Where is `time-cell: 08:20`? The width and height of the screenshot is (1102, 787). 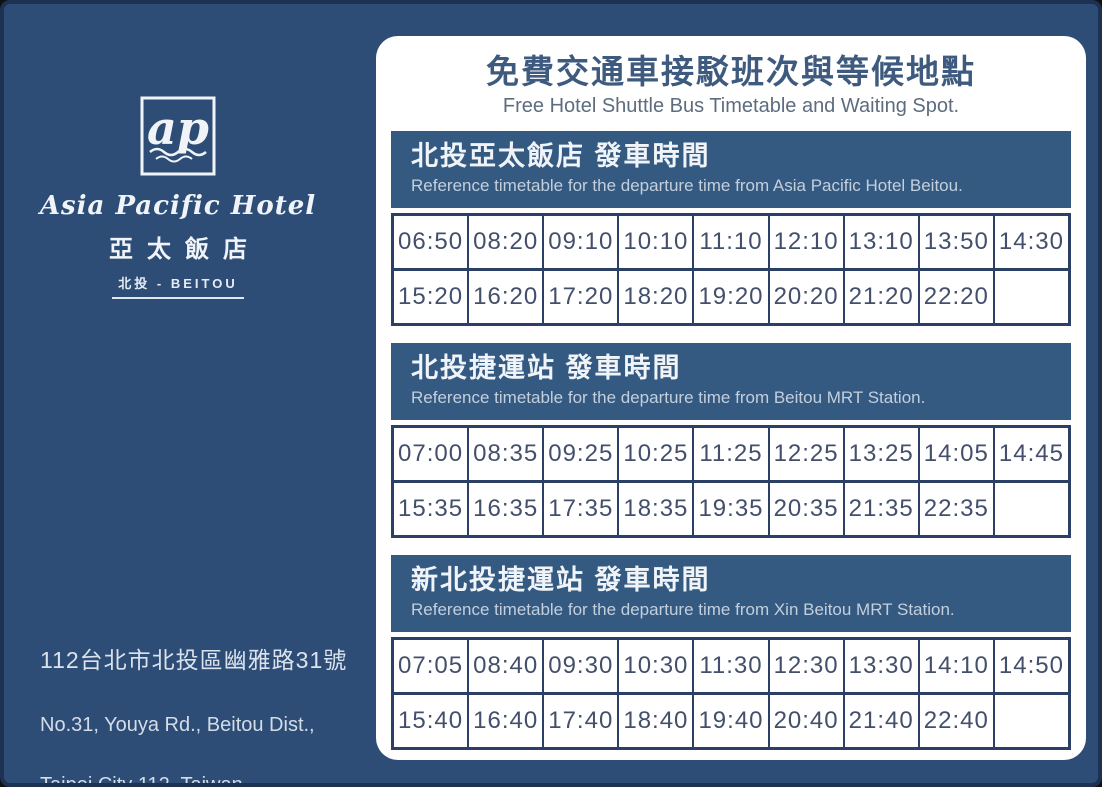
time-cell: 08:20 is located at coordinates (504, 242).